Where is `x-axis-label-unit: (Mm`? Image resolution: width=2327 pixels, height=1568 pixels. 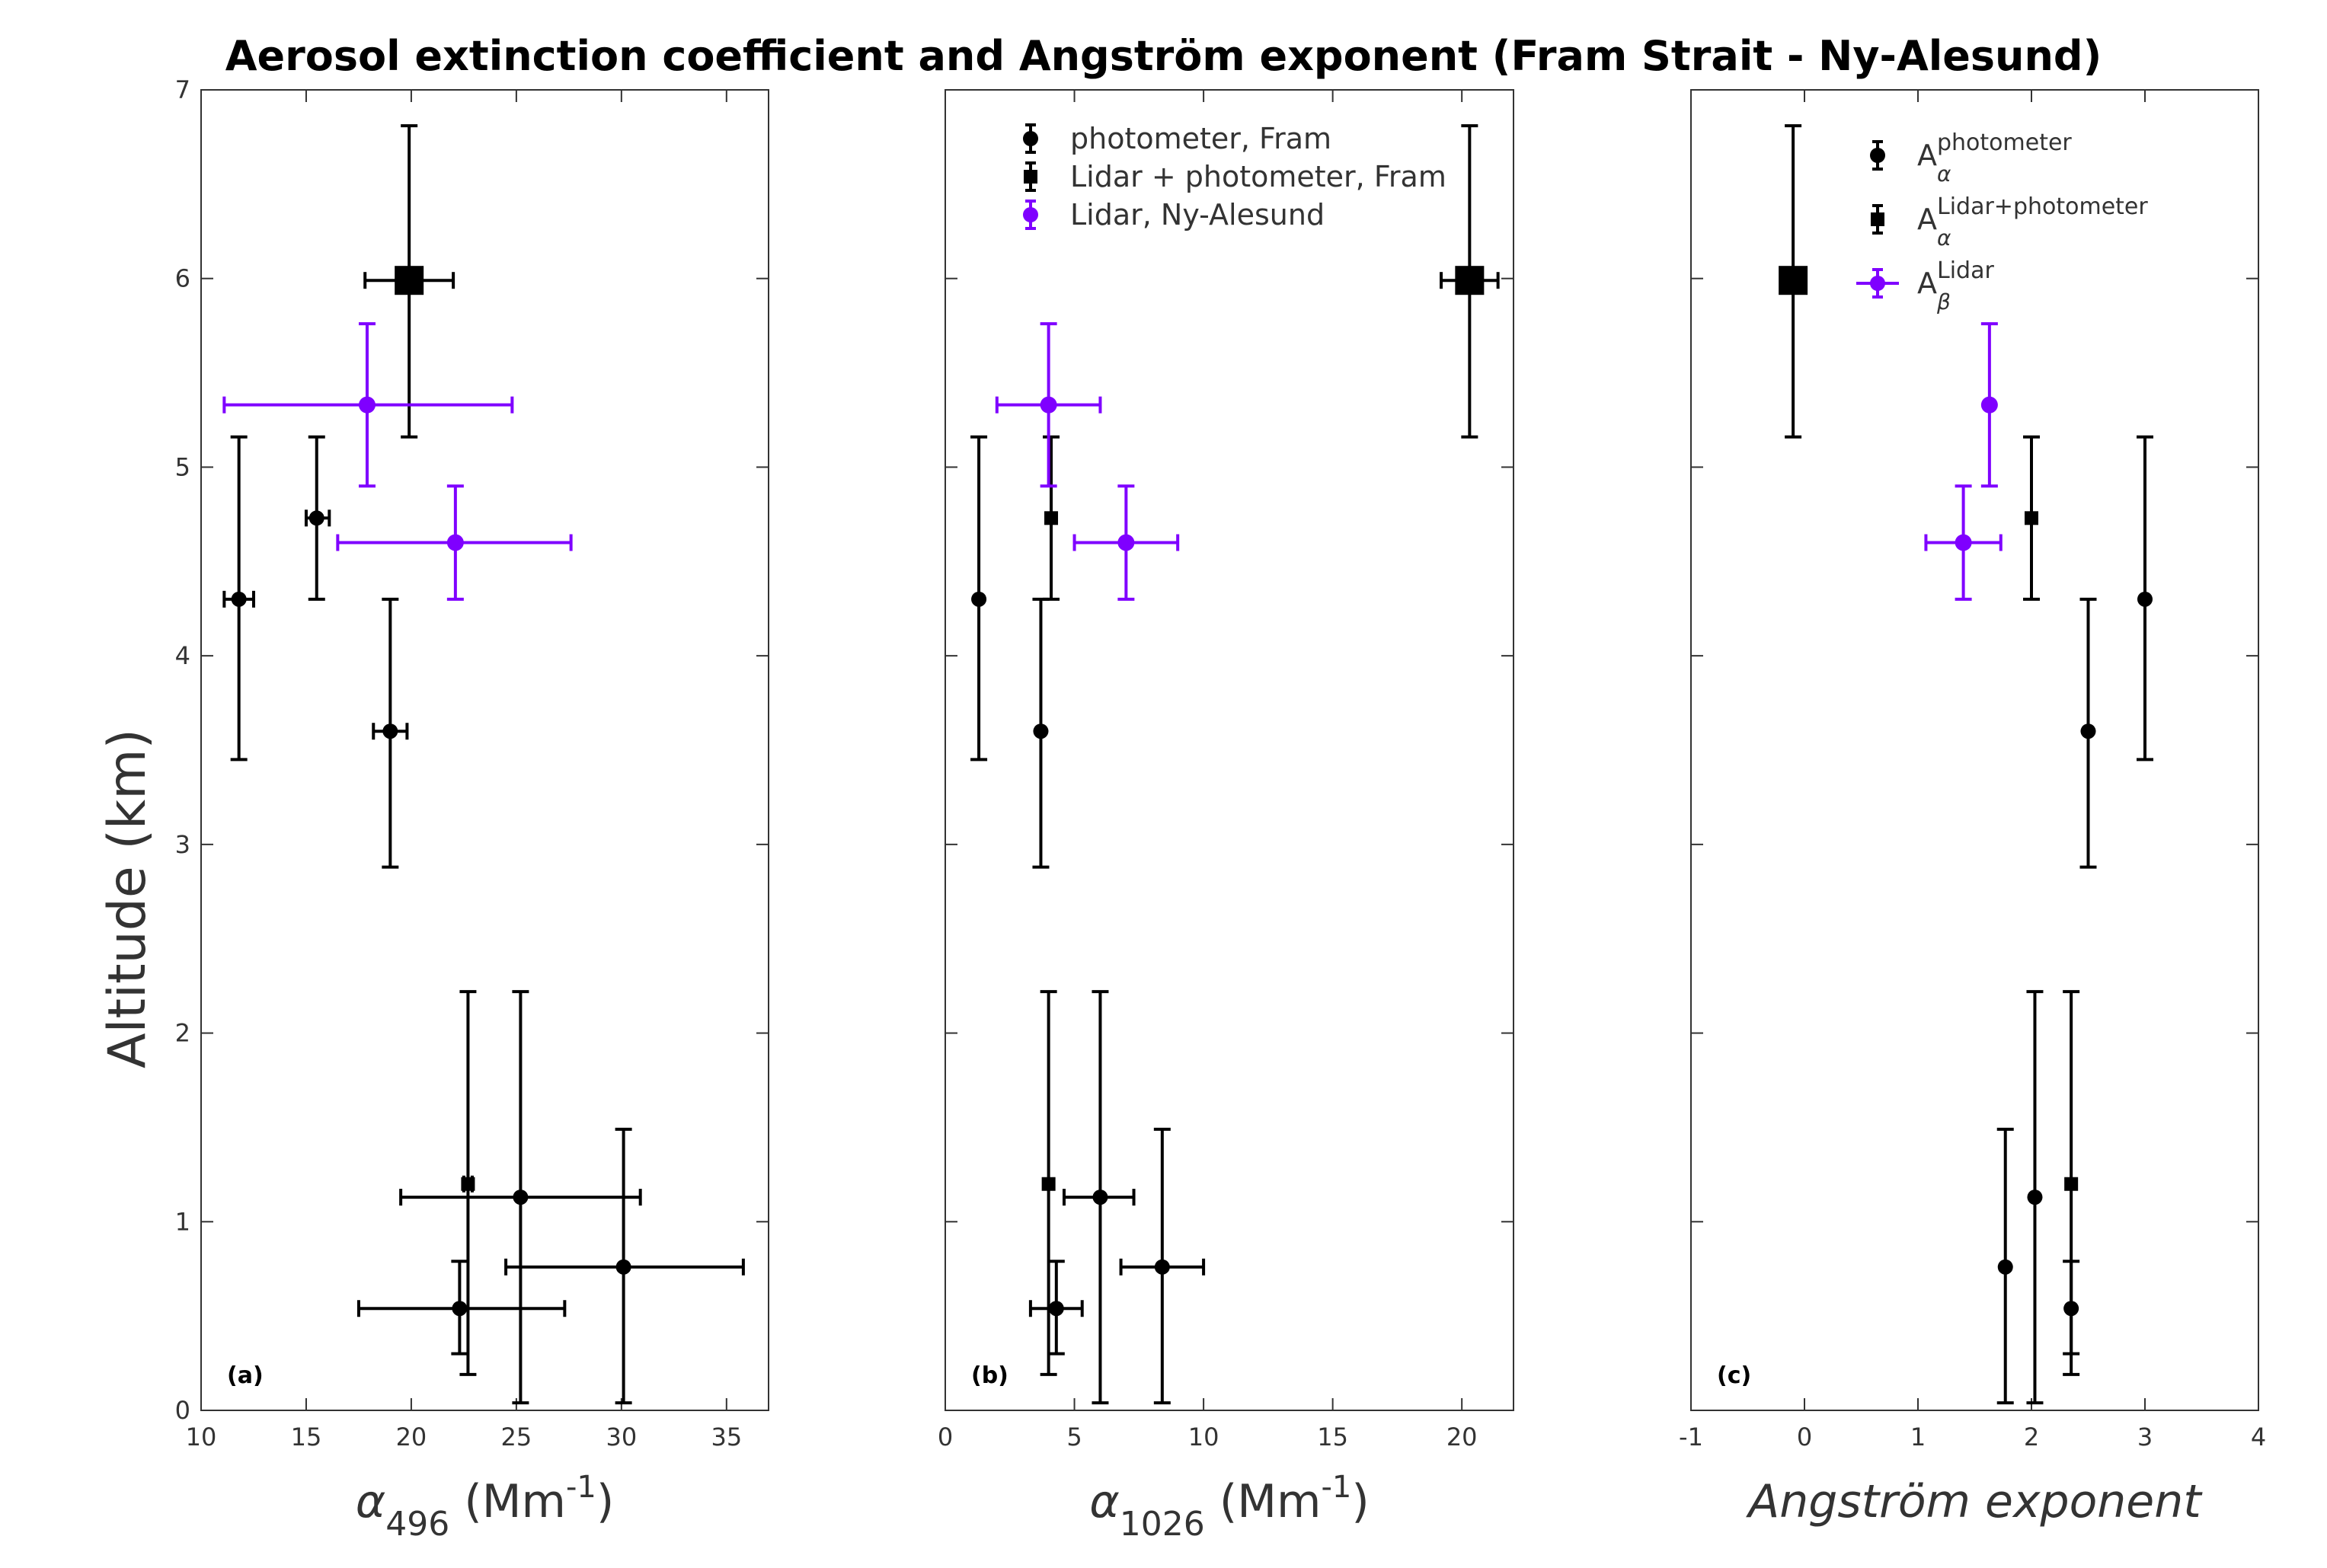 x-axis-label-unit: (Mm is located at coordinates (507, 1502).